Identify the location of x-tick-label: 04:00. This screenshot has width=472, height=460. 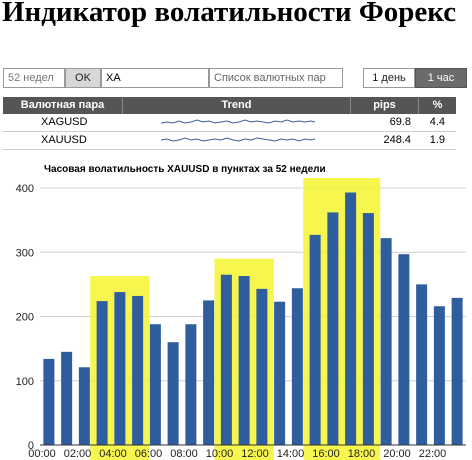
(113, 454).